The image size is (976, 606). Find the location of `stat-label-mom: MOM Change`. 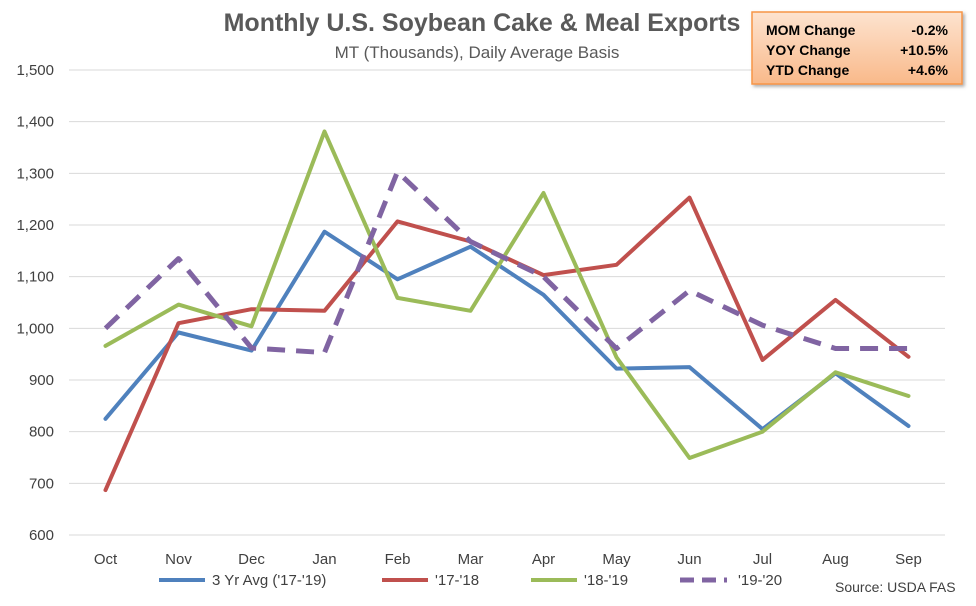

stat-label-mom: MOM Change is located at coordinates (811, 30).